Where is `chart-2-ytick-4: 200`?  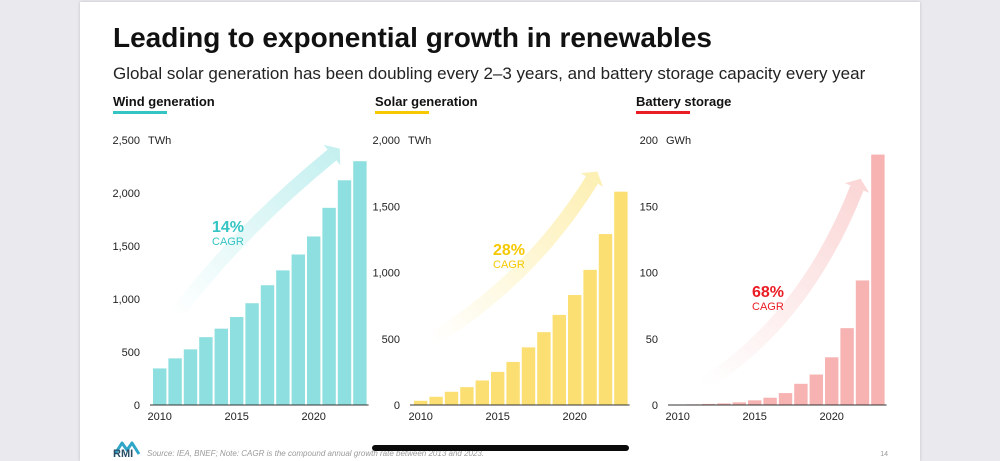
chart-2-ytick-4: 200 is located at coordinates (649, 141).